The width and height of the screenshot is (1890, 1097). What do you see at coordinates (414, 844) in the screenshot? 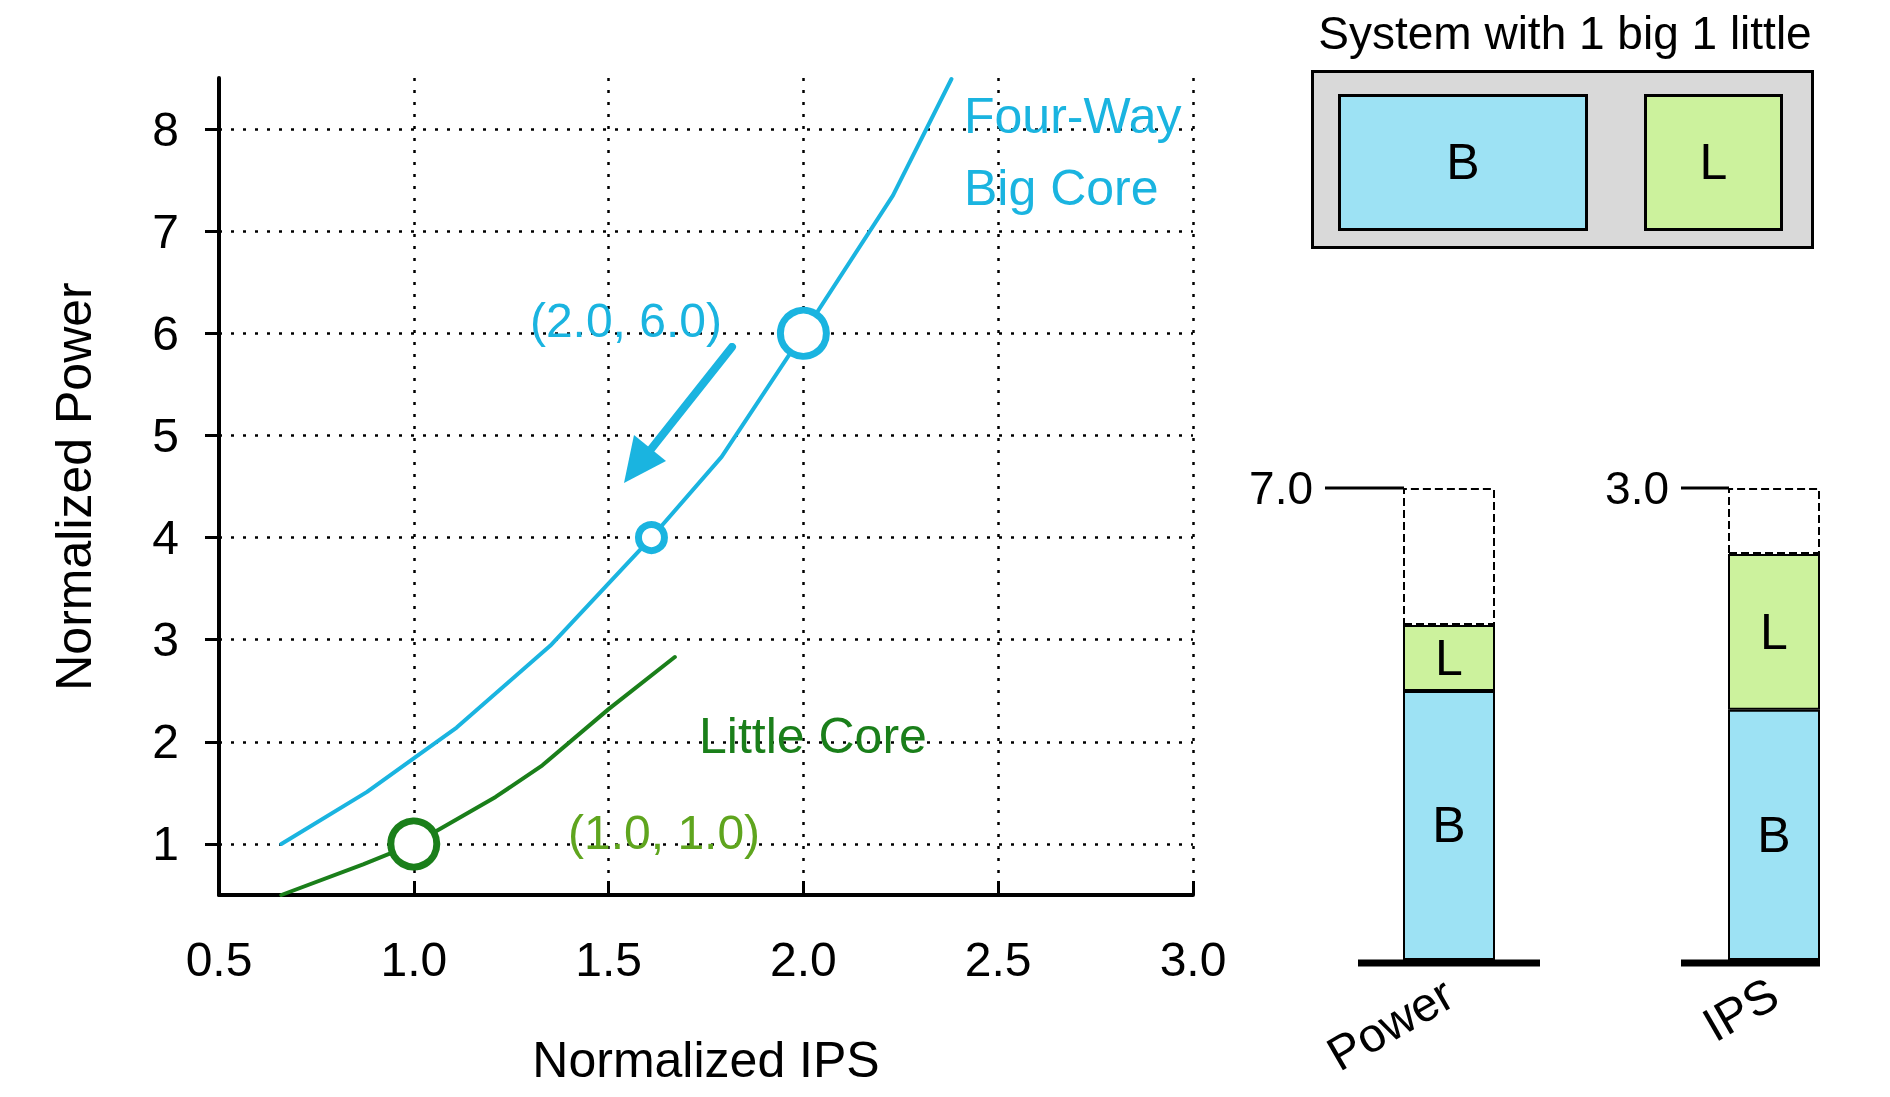
I see `point` at bounding box center [414, 844].